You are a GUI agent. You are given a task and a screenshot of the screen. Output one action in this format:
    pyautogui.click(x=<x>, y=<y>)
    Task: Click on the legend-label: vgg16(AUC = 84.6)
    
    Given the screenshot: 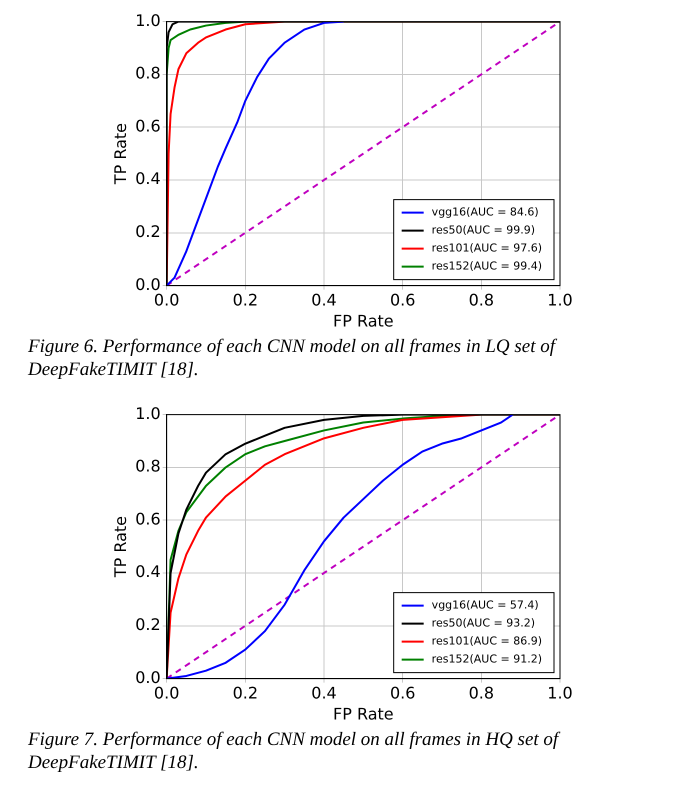 What is the action you would take?
    pyautogui.click(x=485, y=211)
    